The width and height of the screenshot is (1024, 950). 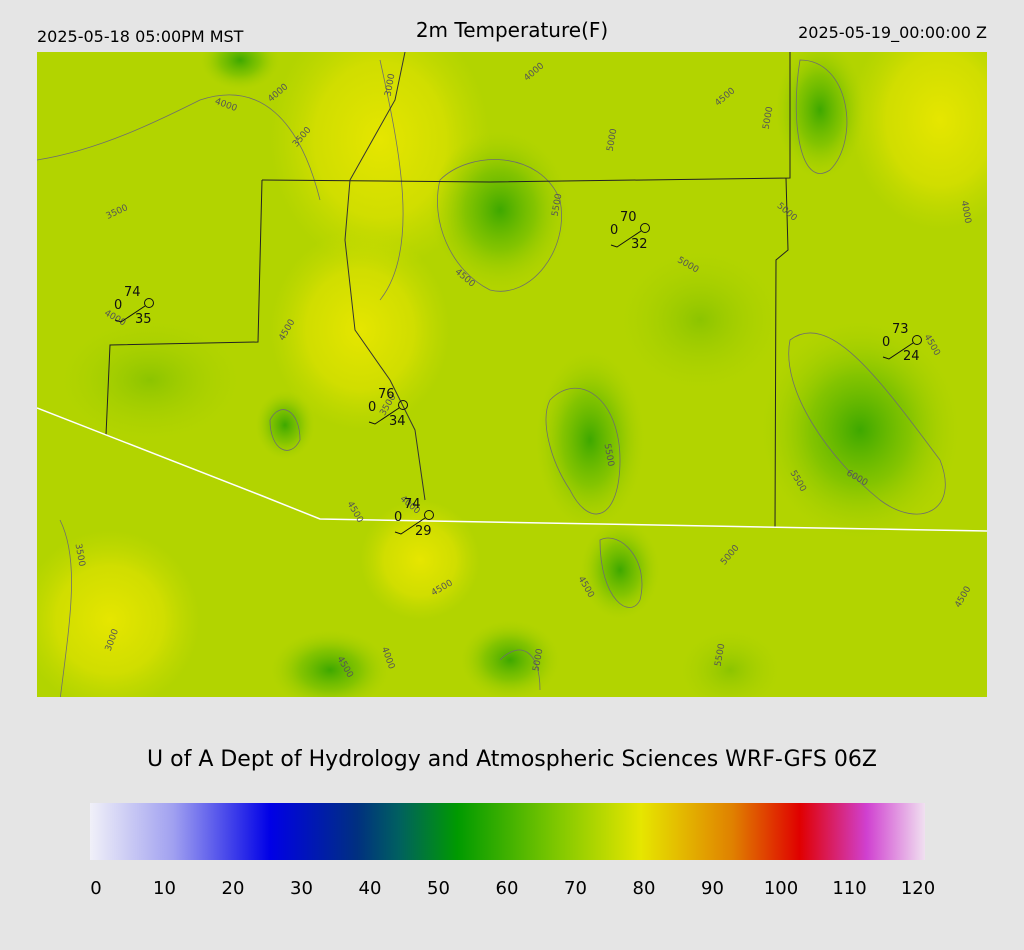 What do you see at coordinates (628, 217) in the screenshot?
I see `station-temperature: 70` at bounding box center [628, 217].